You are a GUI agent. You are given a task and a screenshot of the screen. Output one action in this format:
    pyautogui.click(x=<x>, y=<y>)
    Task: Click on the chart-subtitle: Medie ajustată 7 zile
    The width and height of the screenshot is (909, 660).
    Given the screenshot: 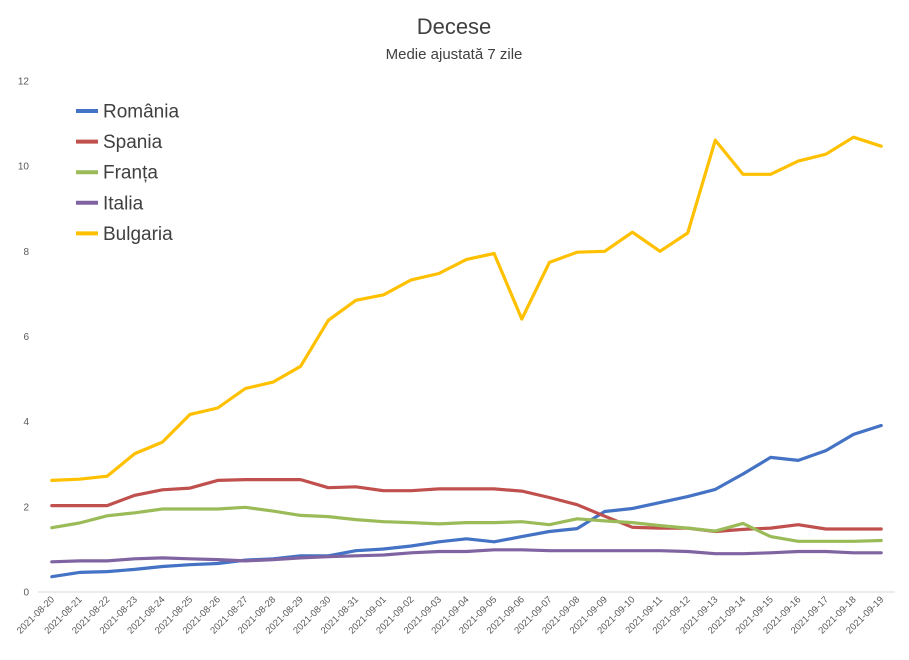 What is the action you would take?
    pyautogui.click(x=454, y=54)
    